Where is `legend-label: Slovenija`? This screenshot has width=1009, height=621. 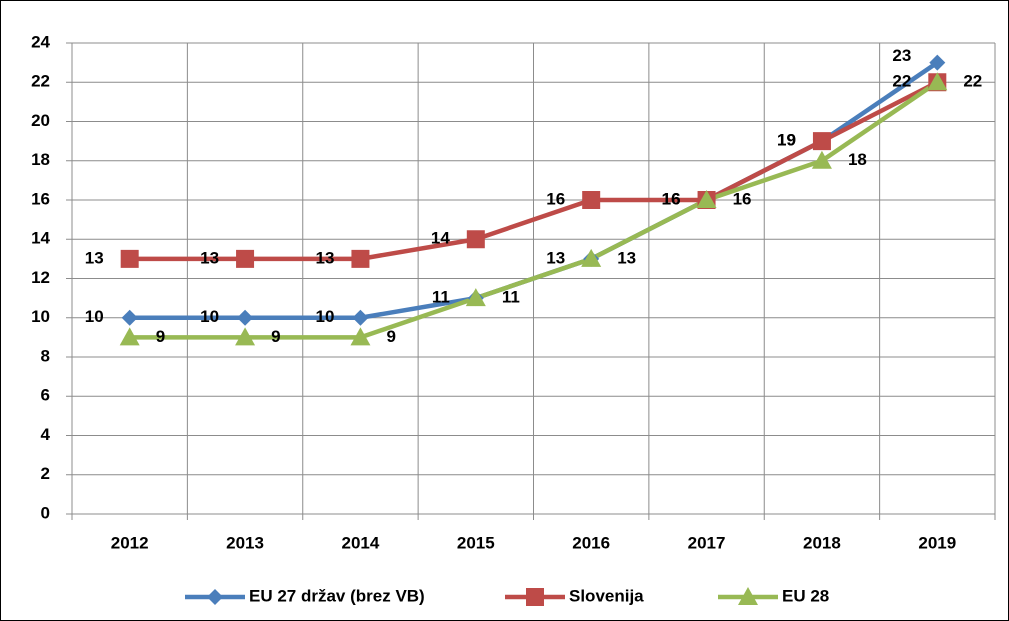
legend-label: Slovenija is located at coordinates (606, 595).